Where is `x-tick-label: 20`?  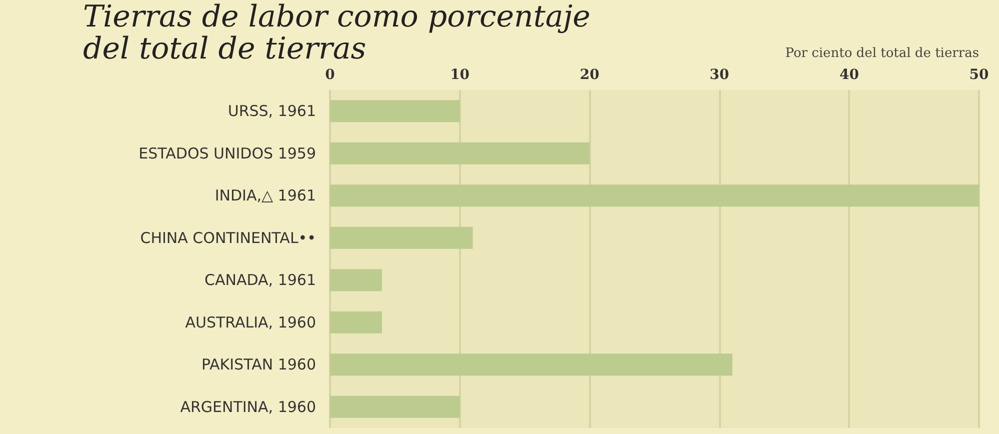
x-tick-label: 20 is located at coordinates (590, 75).